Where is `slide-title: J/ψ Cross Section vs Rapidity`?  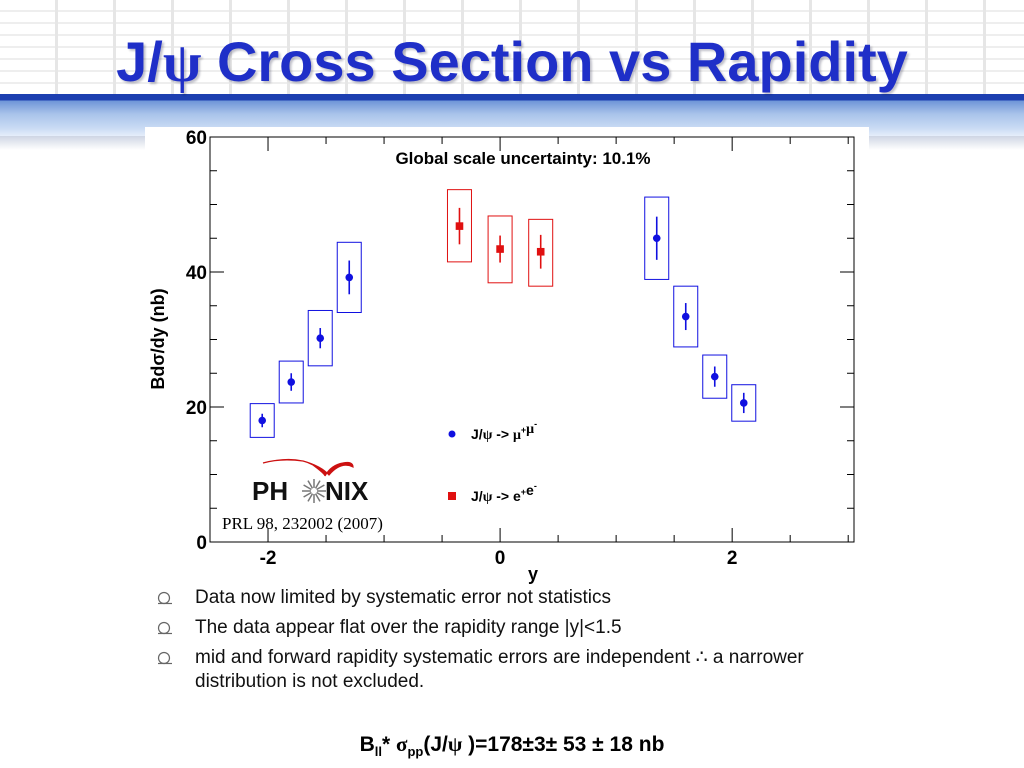
slide-title: J/ψ Cross Section vs Rapidity is located at coordinates (512, 63).